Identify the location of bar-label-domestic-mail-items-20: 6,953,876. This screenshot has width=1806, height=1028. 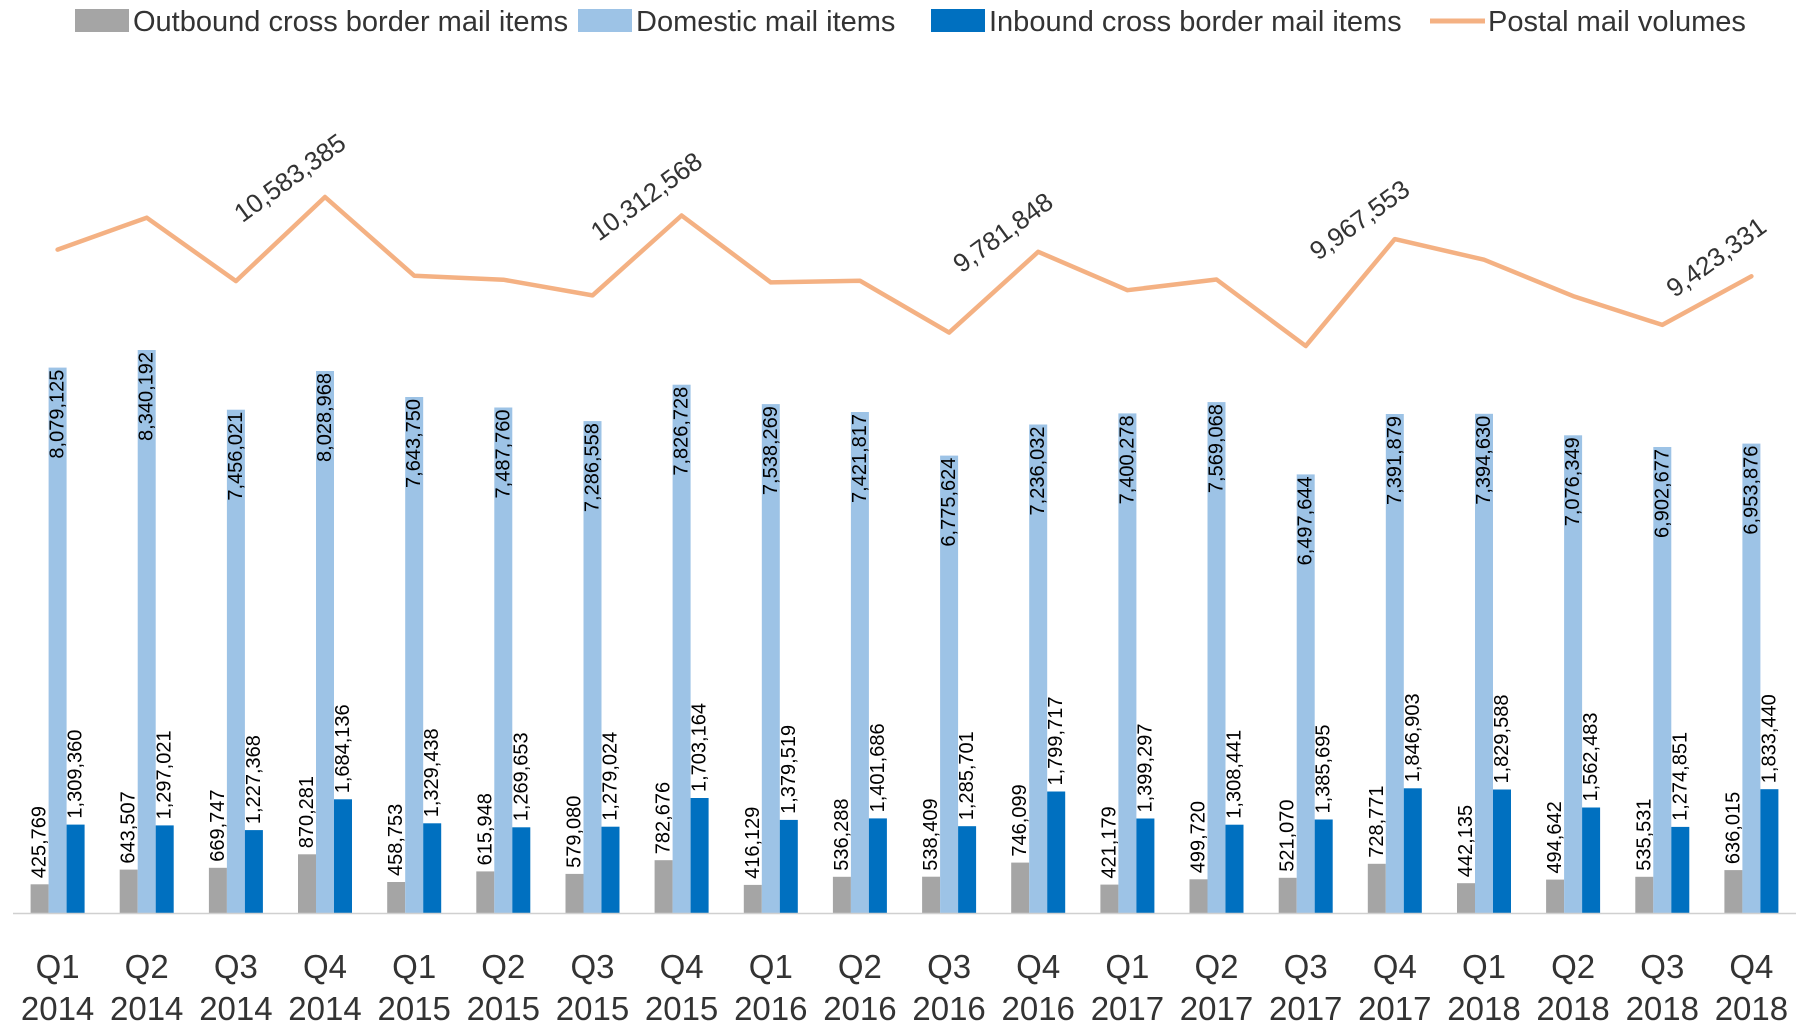
(1751, 490).